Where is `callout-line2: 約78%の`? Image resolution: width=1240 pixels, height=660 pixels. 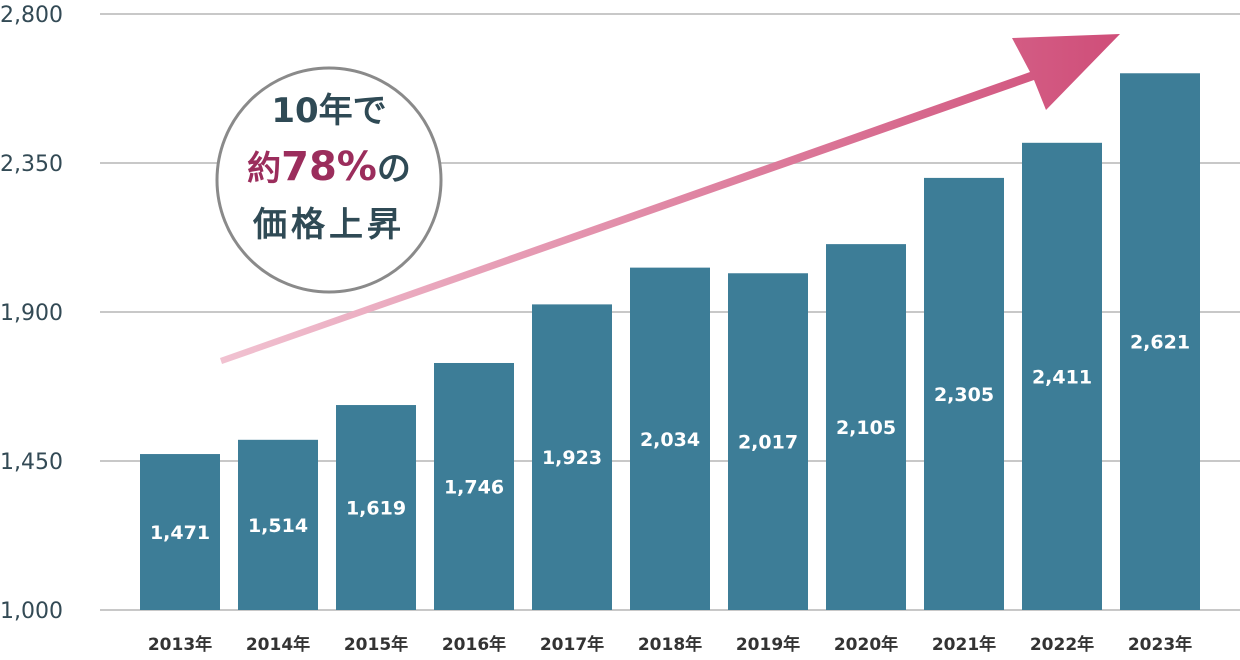
callout-line2: 約78%の is located at coordinates (329, 167).